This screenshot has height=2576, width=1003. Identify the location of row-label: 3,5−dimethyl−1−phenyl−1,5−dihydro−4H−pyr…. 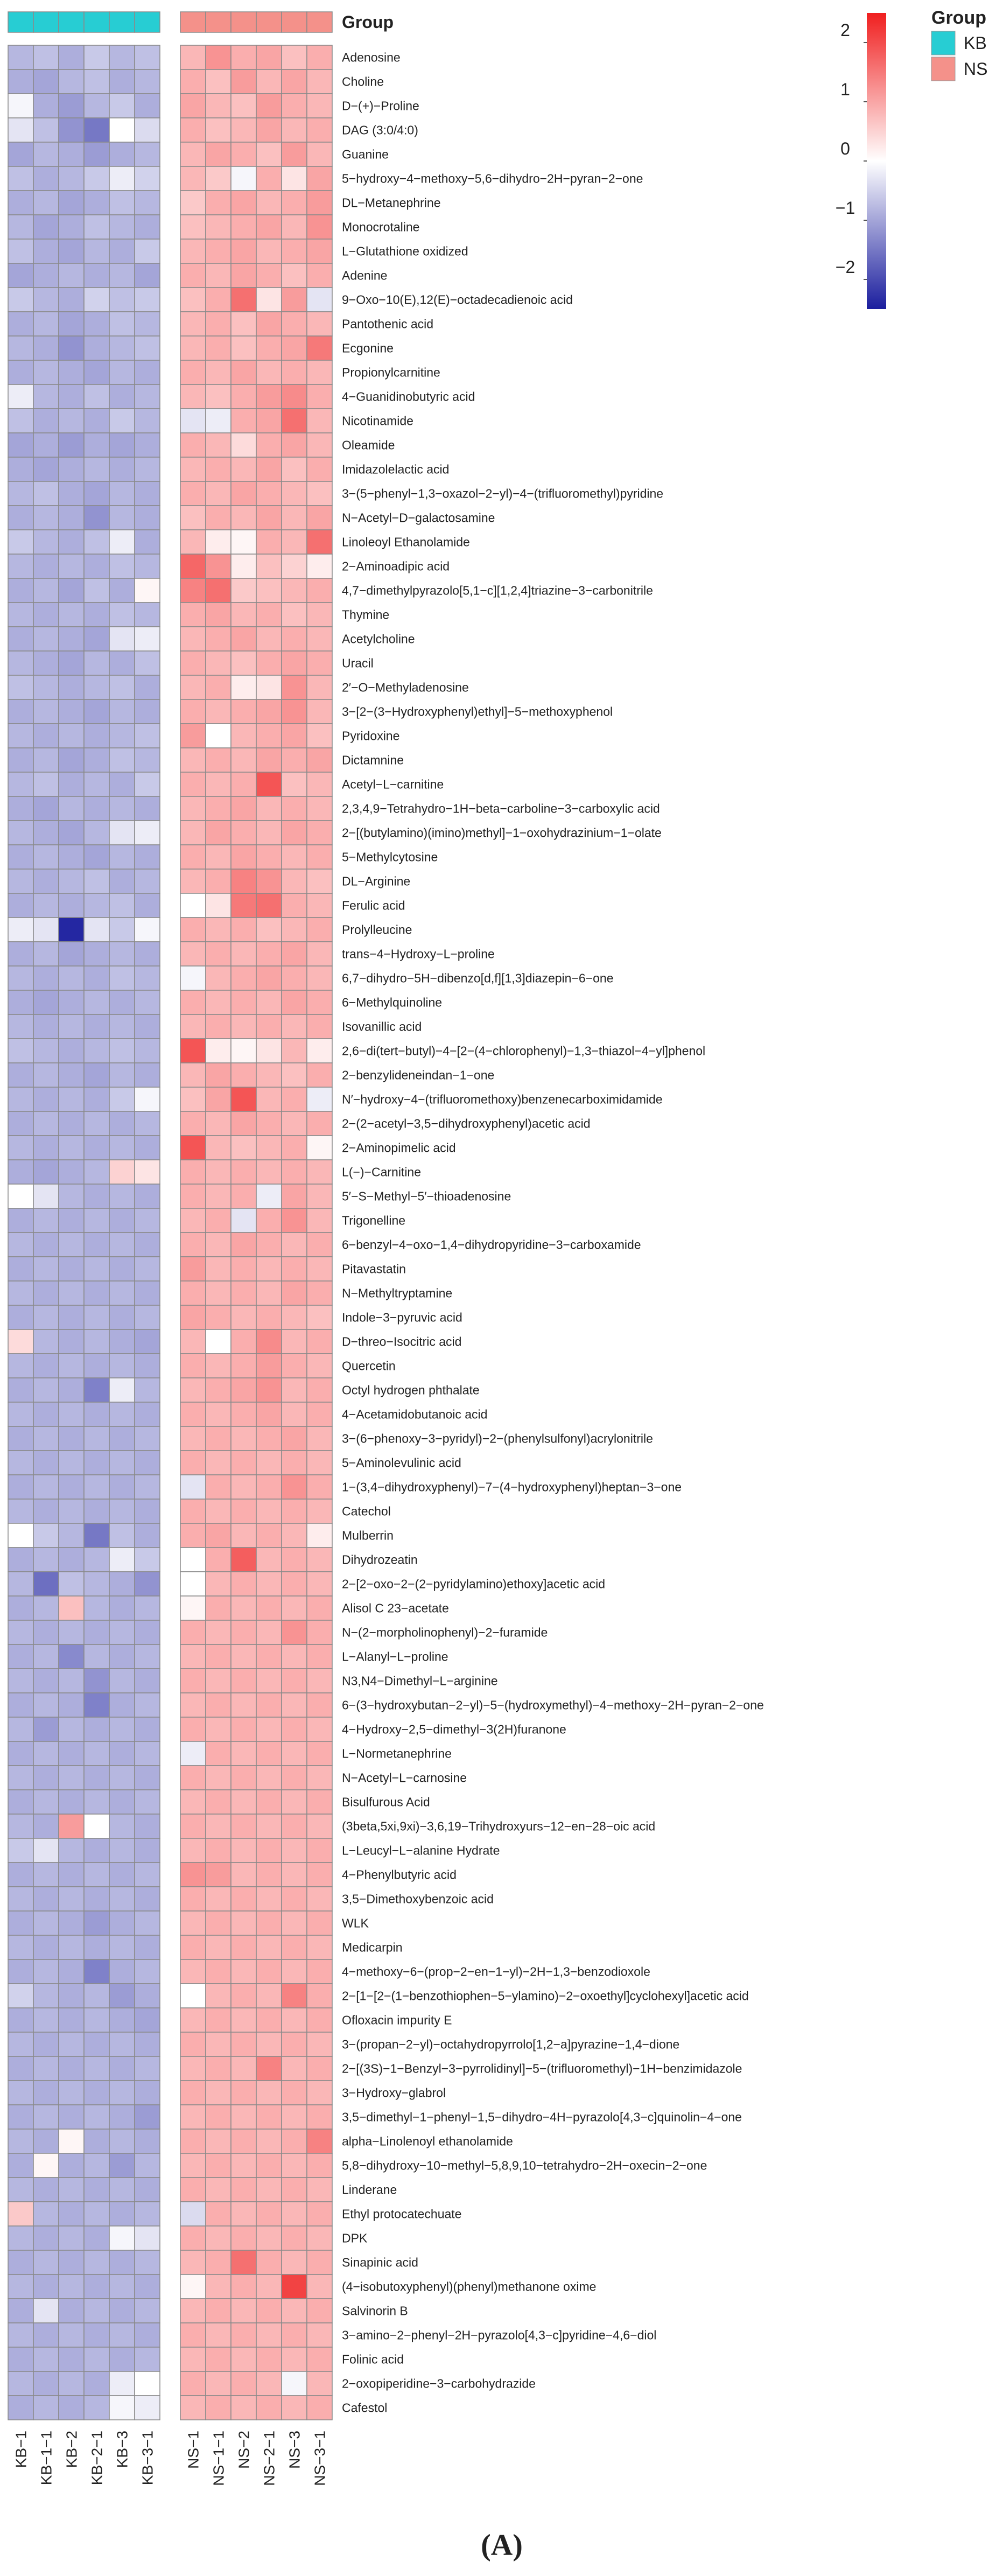
(542, 2117).